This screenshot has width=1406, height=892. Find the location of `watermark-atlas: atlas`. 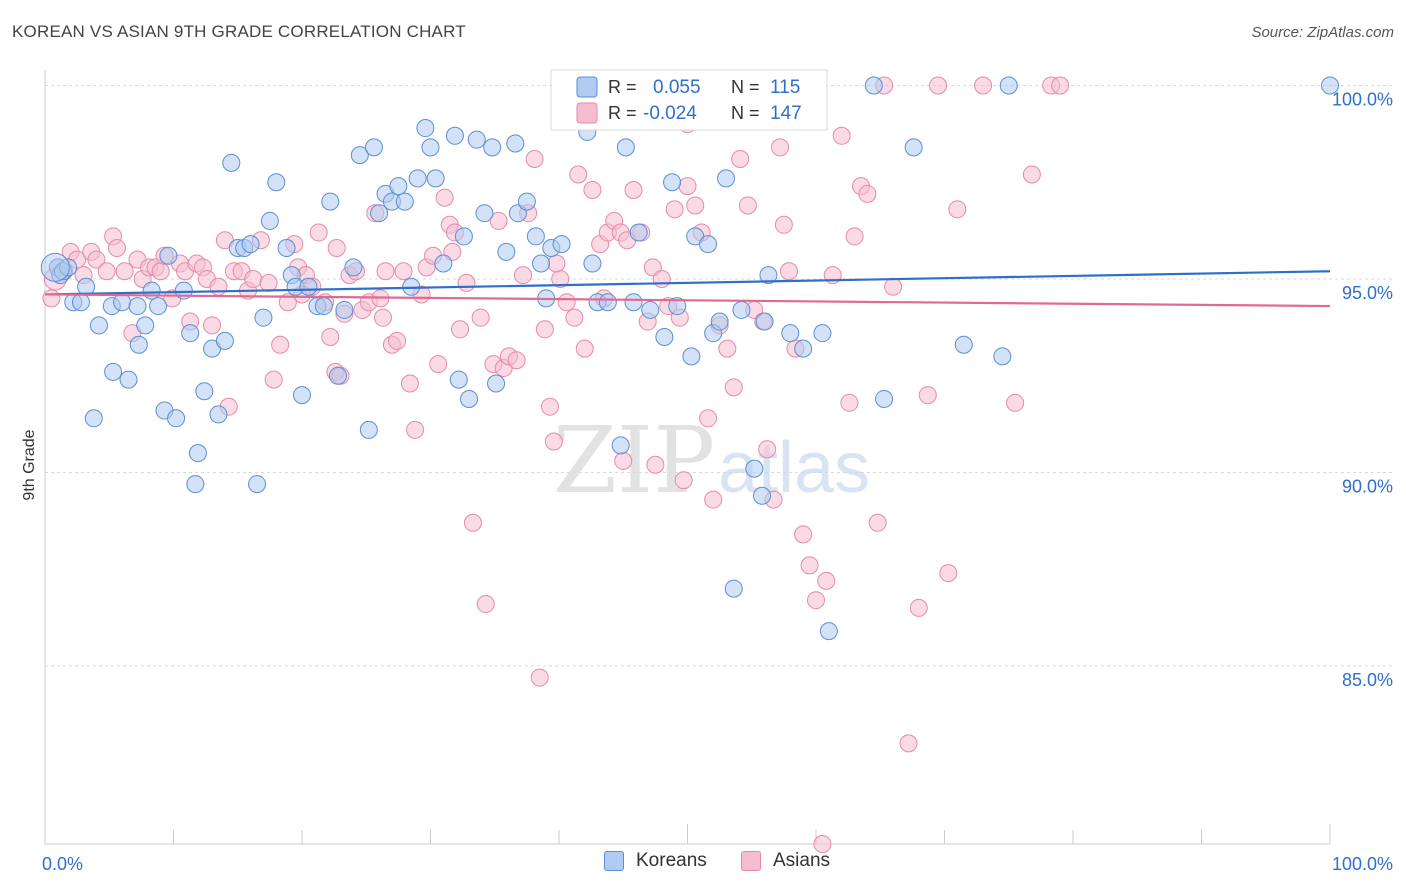

watermark-atlas: atlas is located at coordinates (794, 468).